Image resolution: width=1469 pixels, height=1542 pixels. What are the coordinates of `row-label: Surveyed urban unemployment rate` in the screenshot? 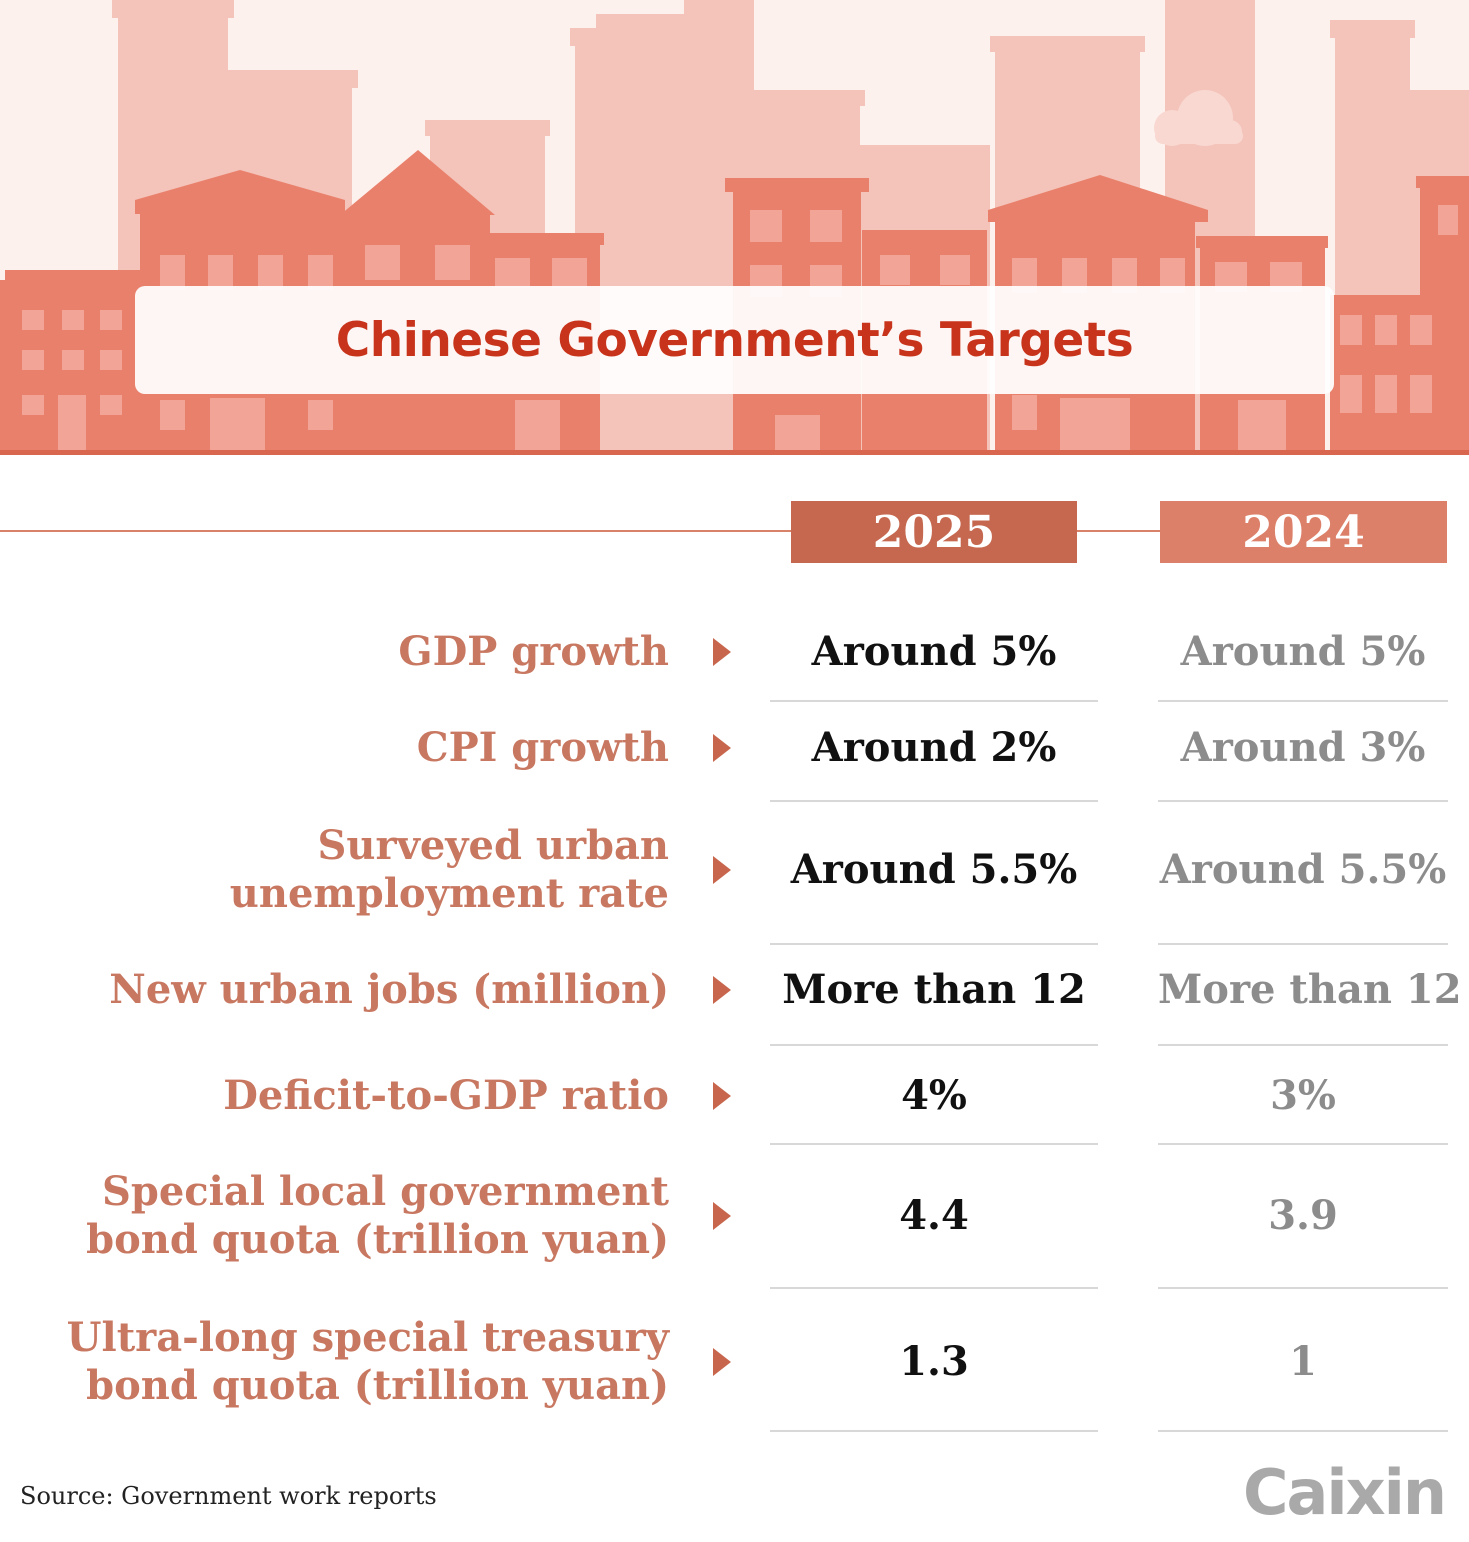 It's located at (449, 870).